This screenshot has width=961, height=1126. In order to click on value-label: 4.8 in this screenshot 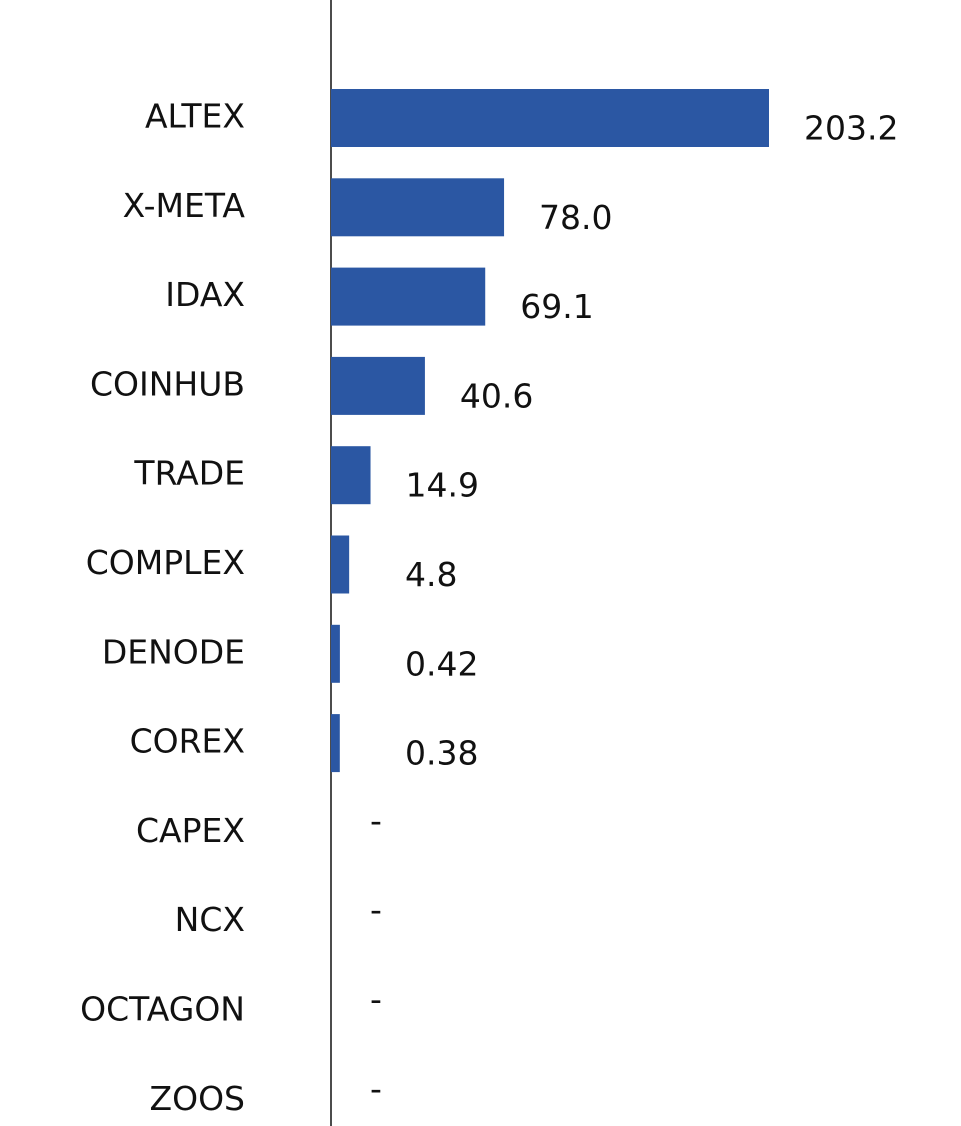, I will do `click(431, 574)`.